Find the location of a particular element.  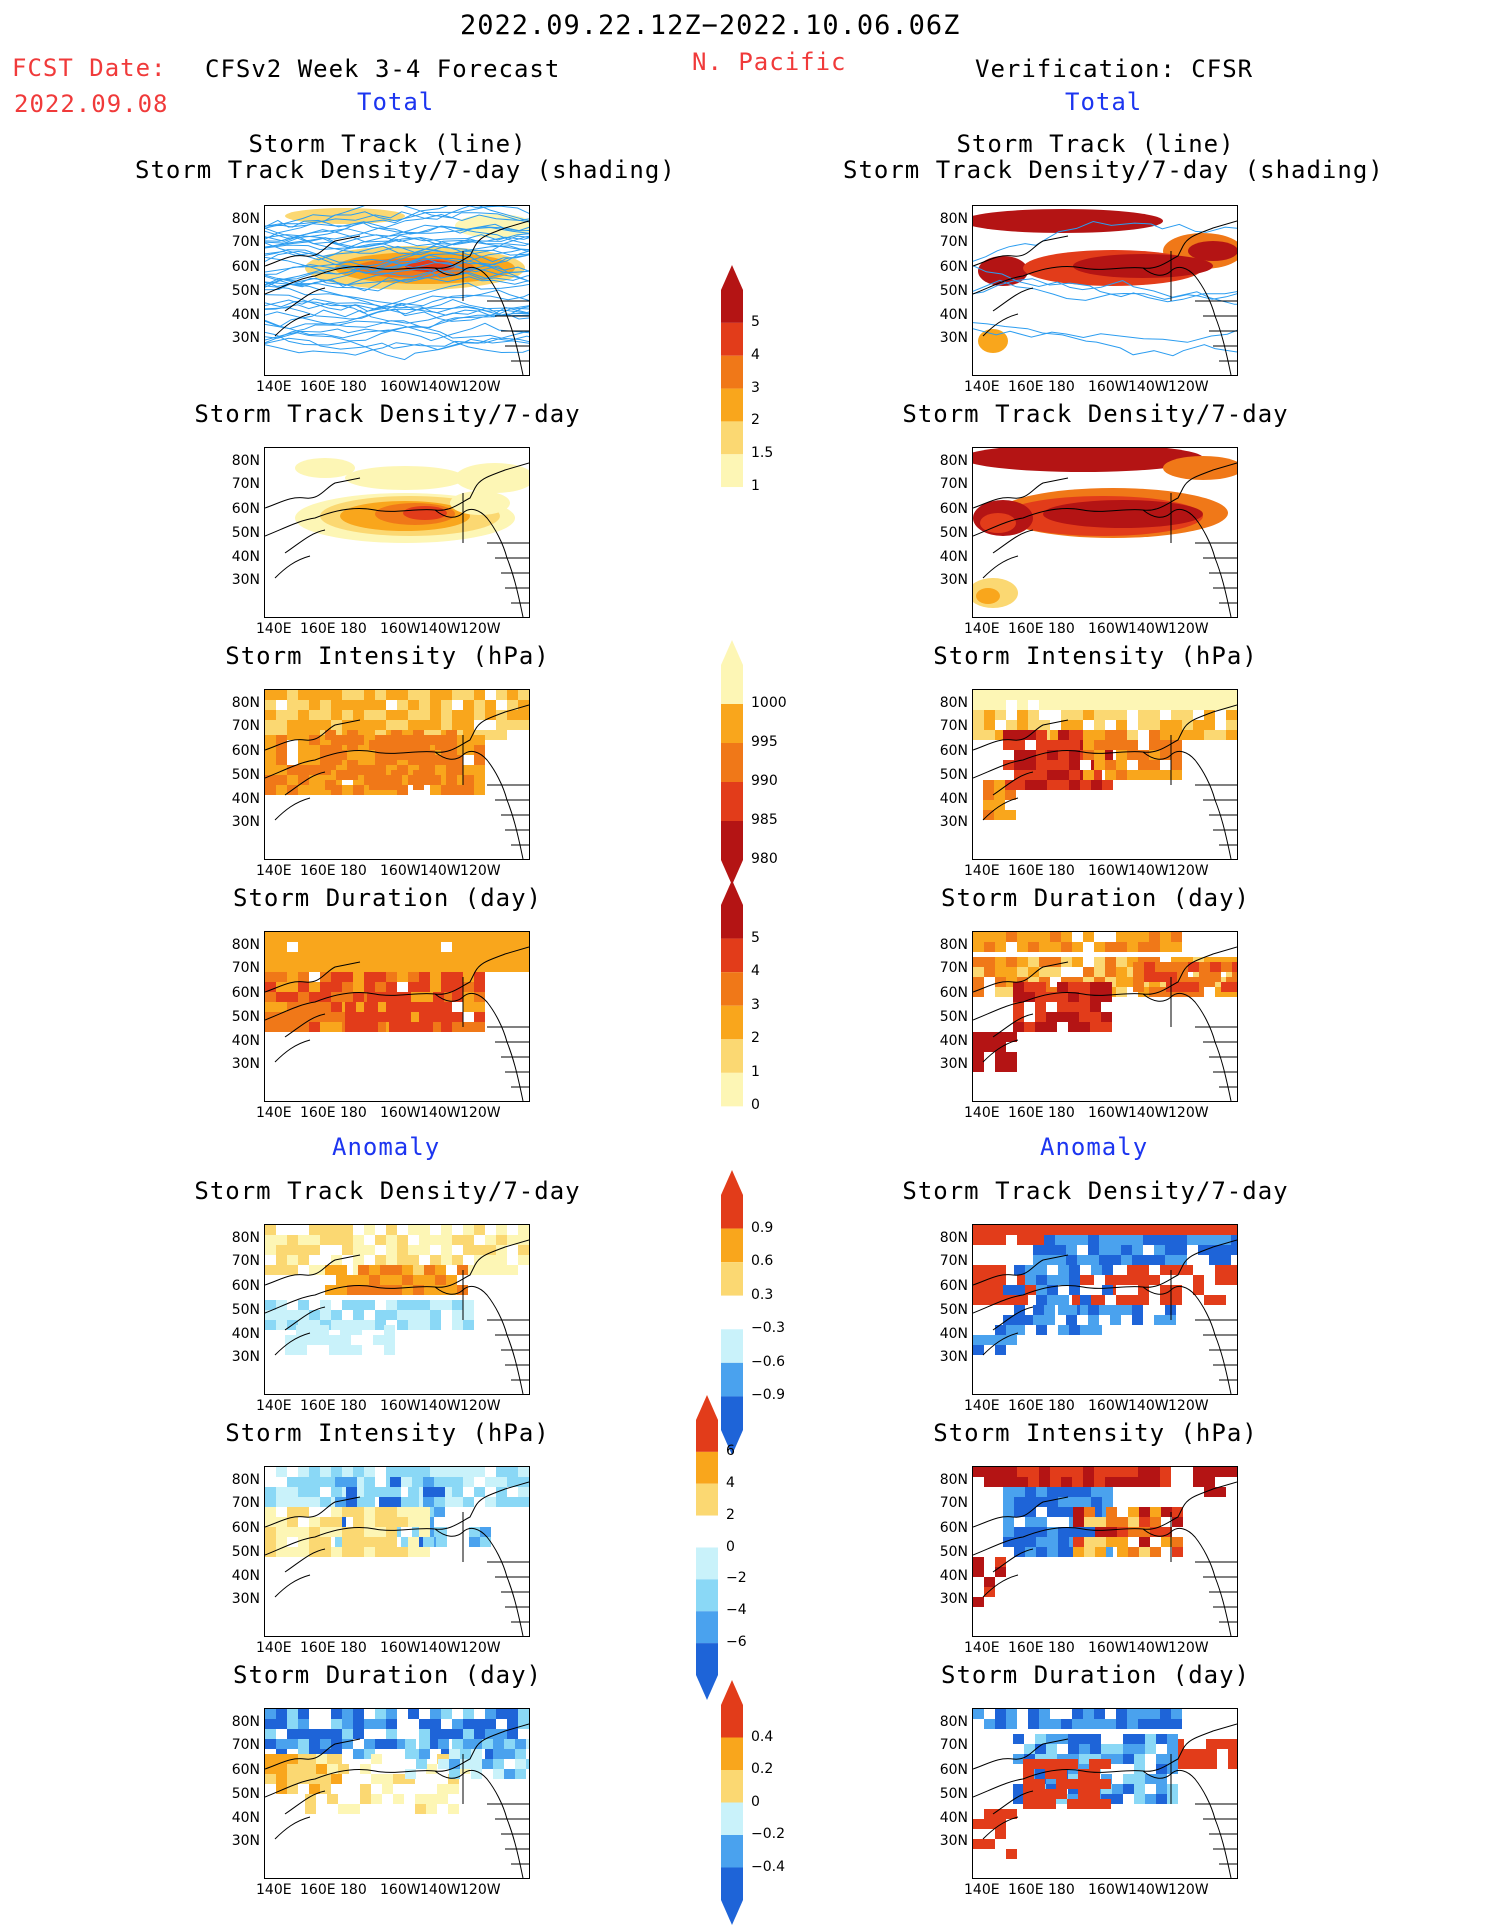

colorbar-label: 4 is located at coordinates (755, 354).